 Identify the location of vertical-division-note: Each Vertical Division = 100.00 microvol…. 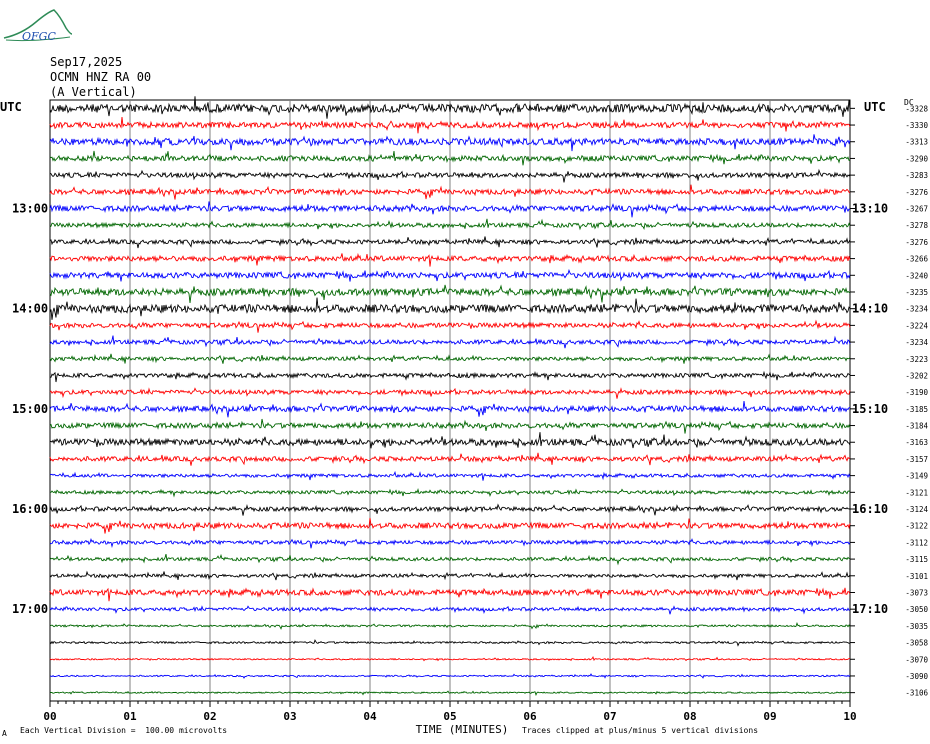
(124, 730).